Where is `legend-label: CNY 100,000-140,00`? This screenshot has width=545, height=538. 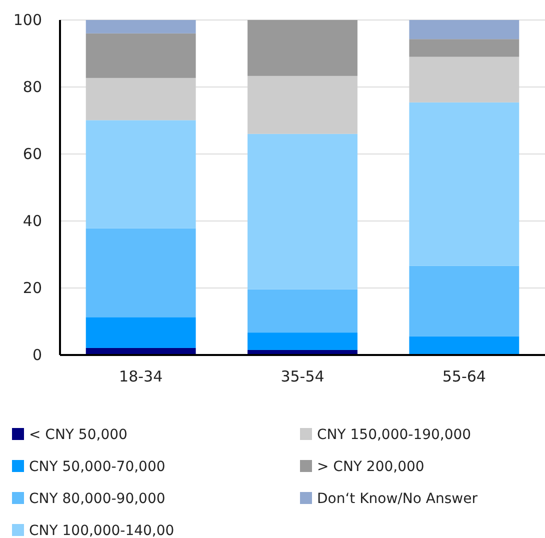 legend-label: CNY 100,000-140,00 is located at coordinates (101, 530).